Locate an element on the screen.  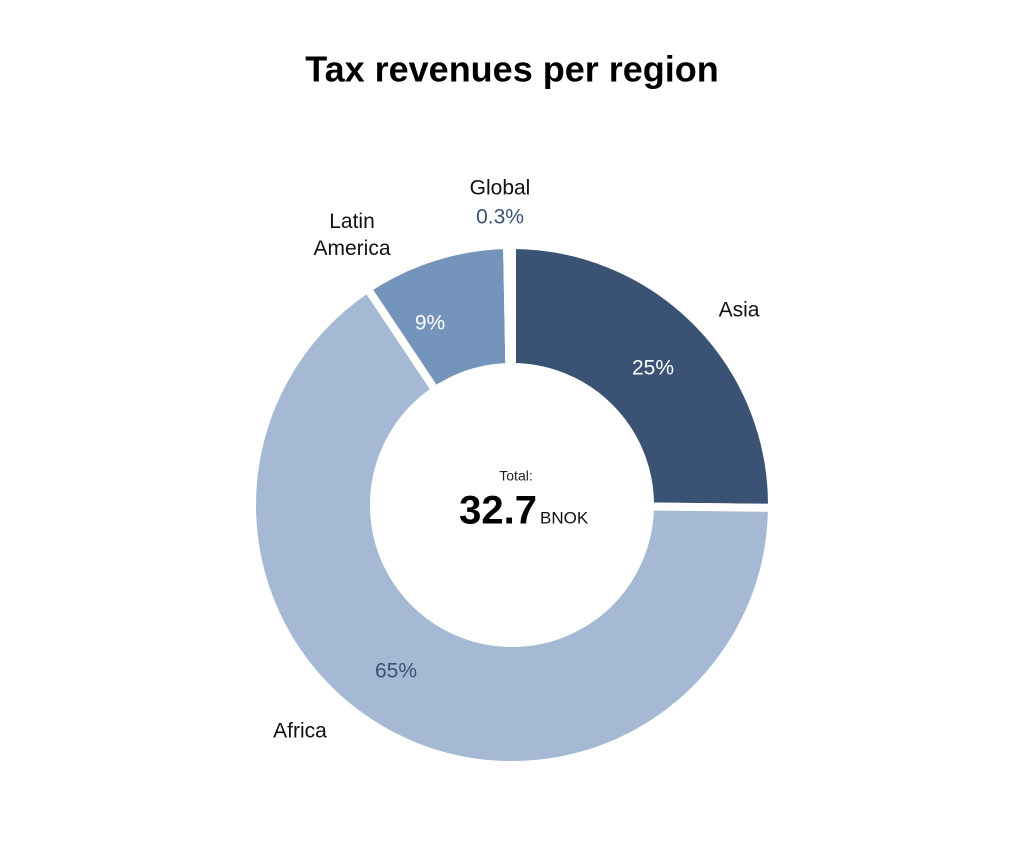
category-label: Global is located at coordinates (500, 188).